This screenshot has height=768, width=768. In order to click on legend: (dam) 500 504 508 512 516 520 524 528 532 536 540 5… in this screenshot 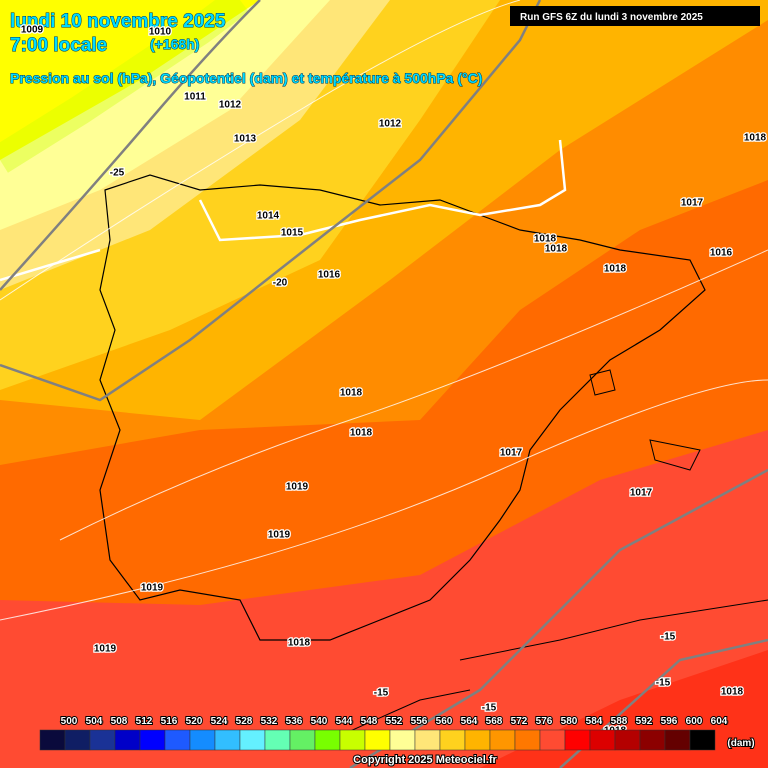, I will do `click(397, 733)`.